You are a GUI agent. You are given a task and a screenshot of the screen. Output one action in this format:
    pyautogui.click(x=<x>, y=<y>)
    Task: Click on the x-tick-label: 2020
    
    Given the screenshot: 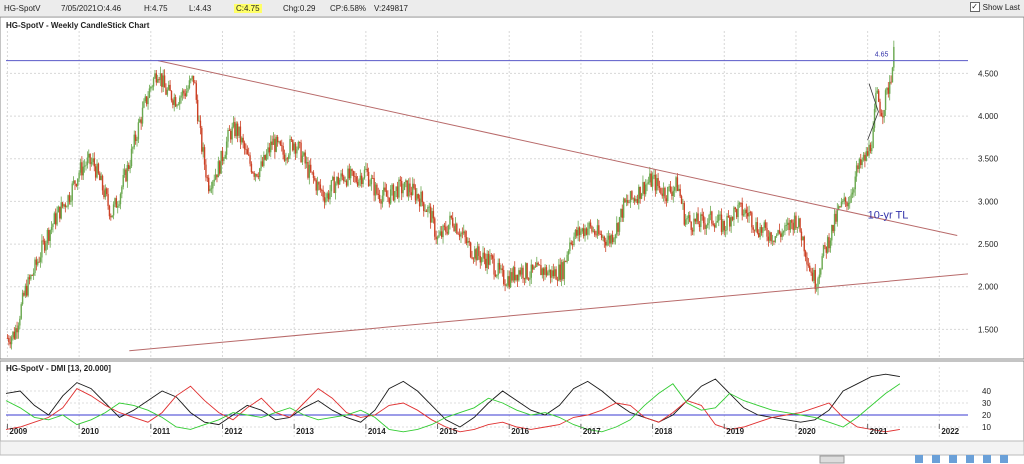 What is the action you would take?
    pyautogui.click(x=807, y=431)
    